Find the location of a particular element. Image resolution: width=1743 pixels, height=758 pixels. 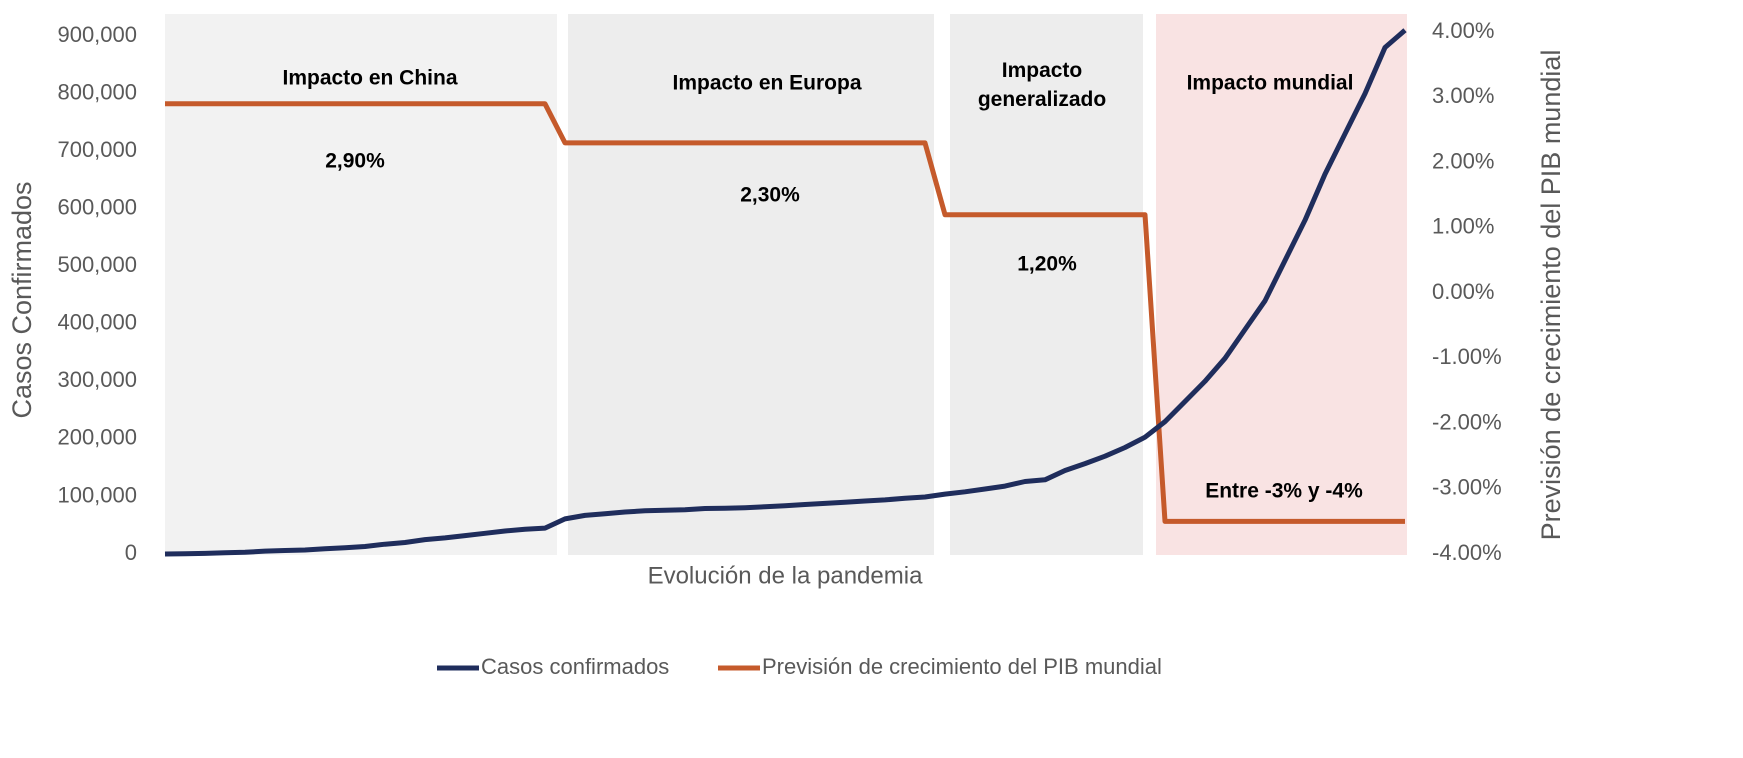

y2-tick-label: 0.00% is located at coordinates (1463, 291).